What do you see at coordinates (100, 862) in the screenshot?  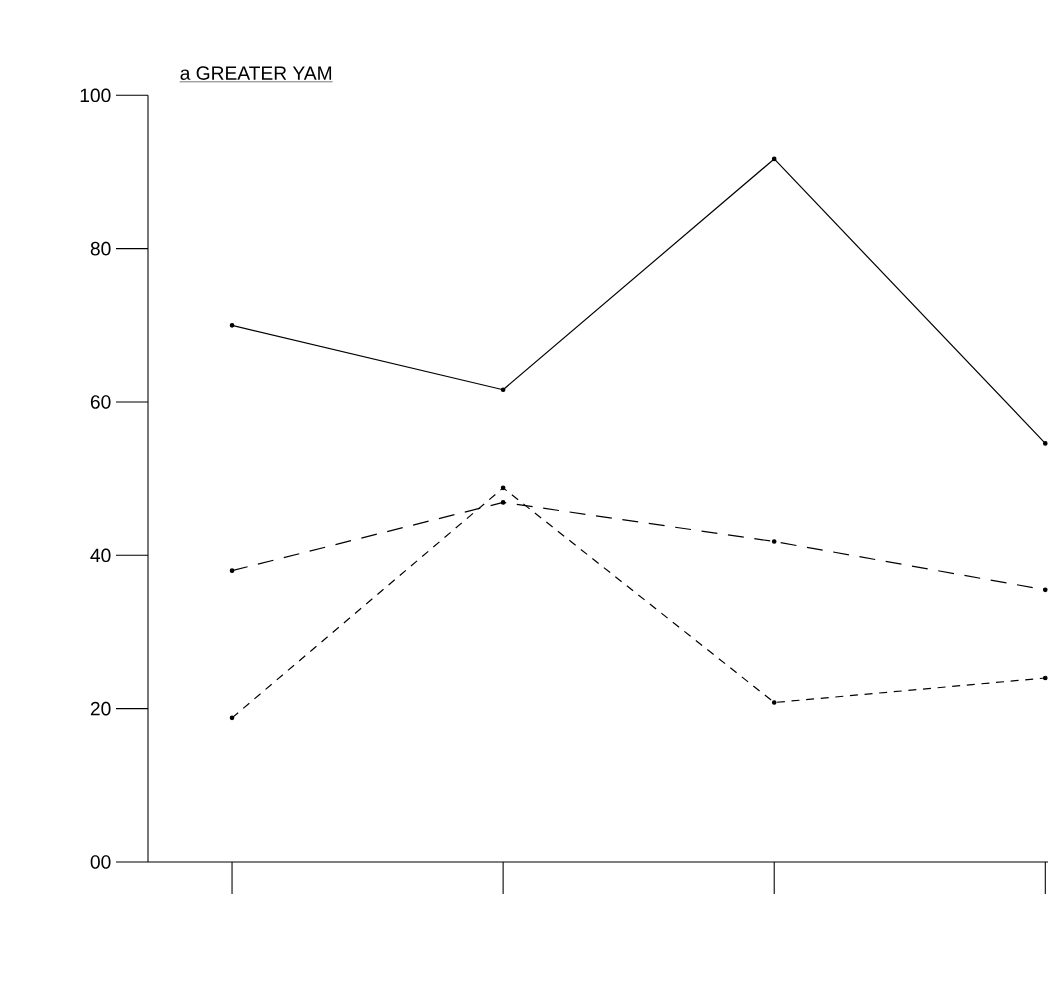 I see `y-tick-label: 00` at bounding box center [100, 862].